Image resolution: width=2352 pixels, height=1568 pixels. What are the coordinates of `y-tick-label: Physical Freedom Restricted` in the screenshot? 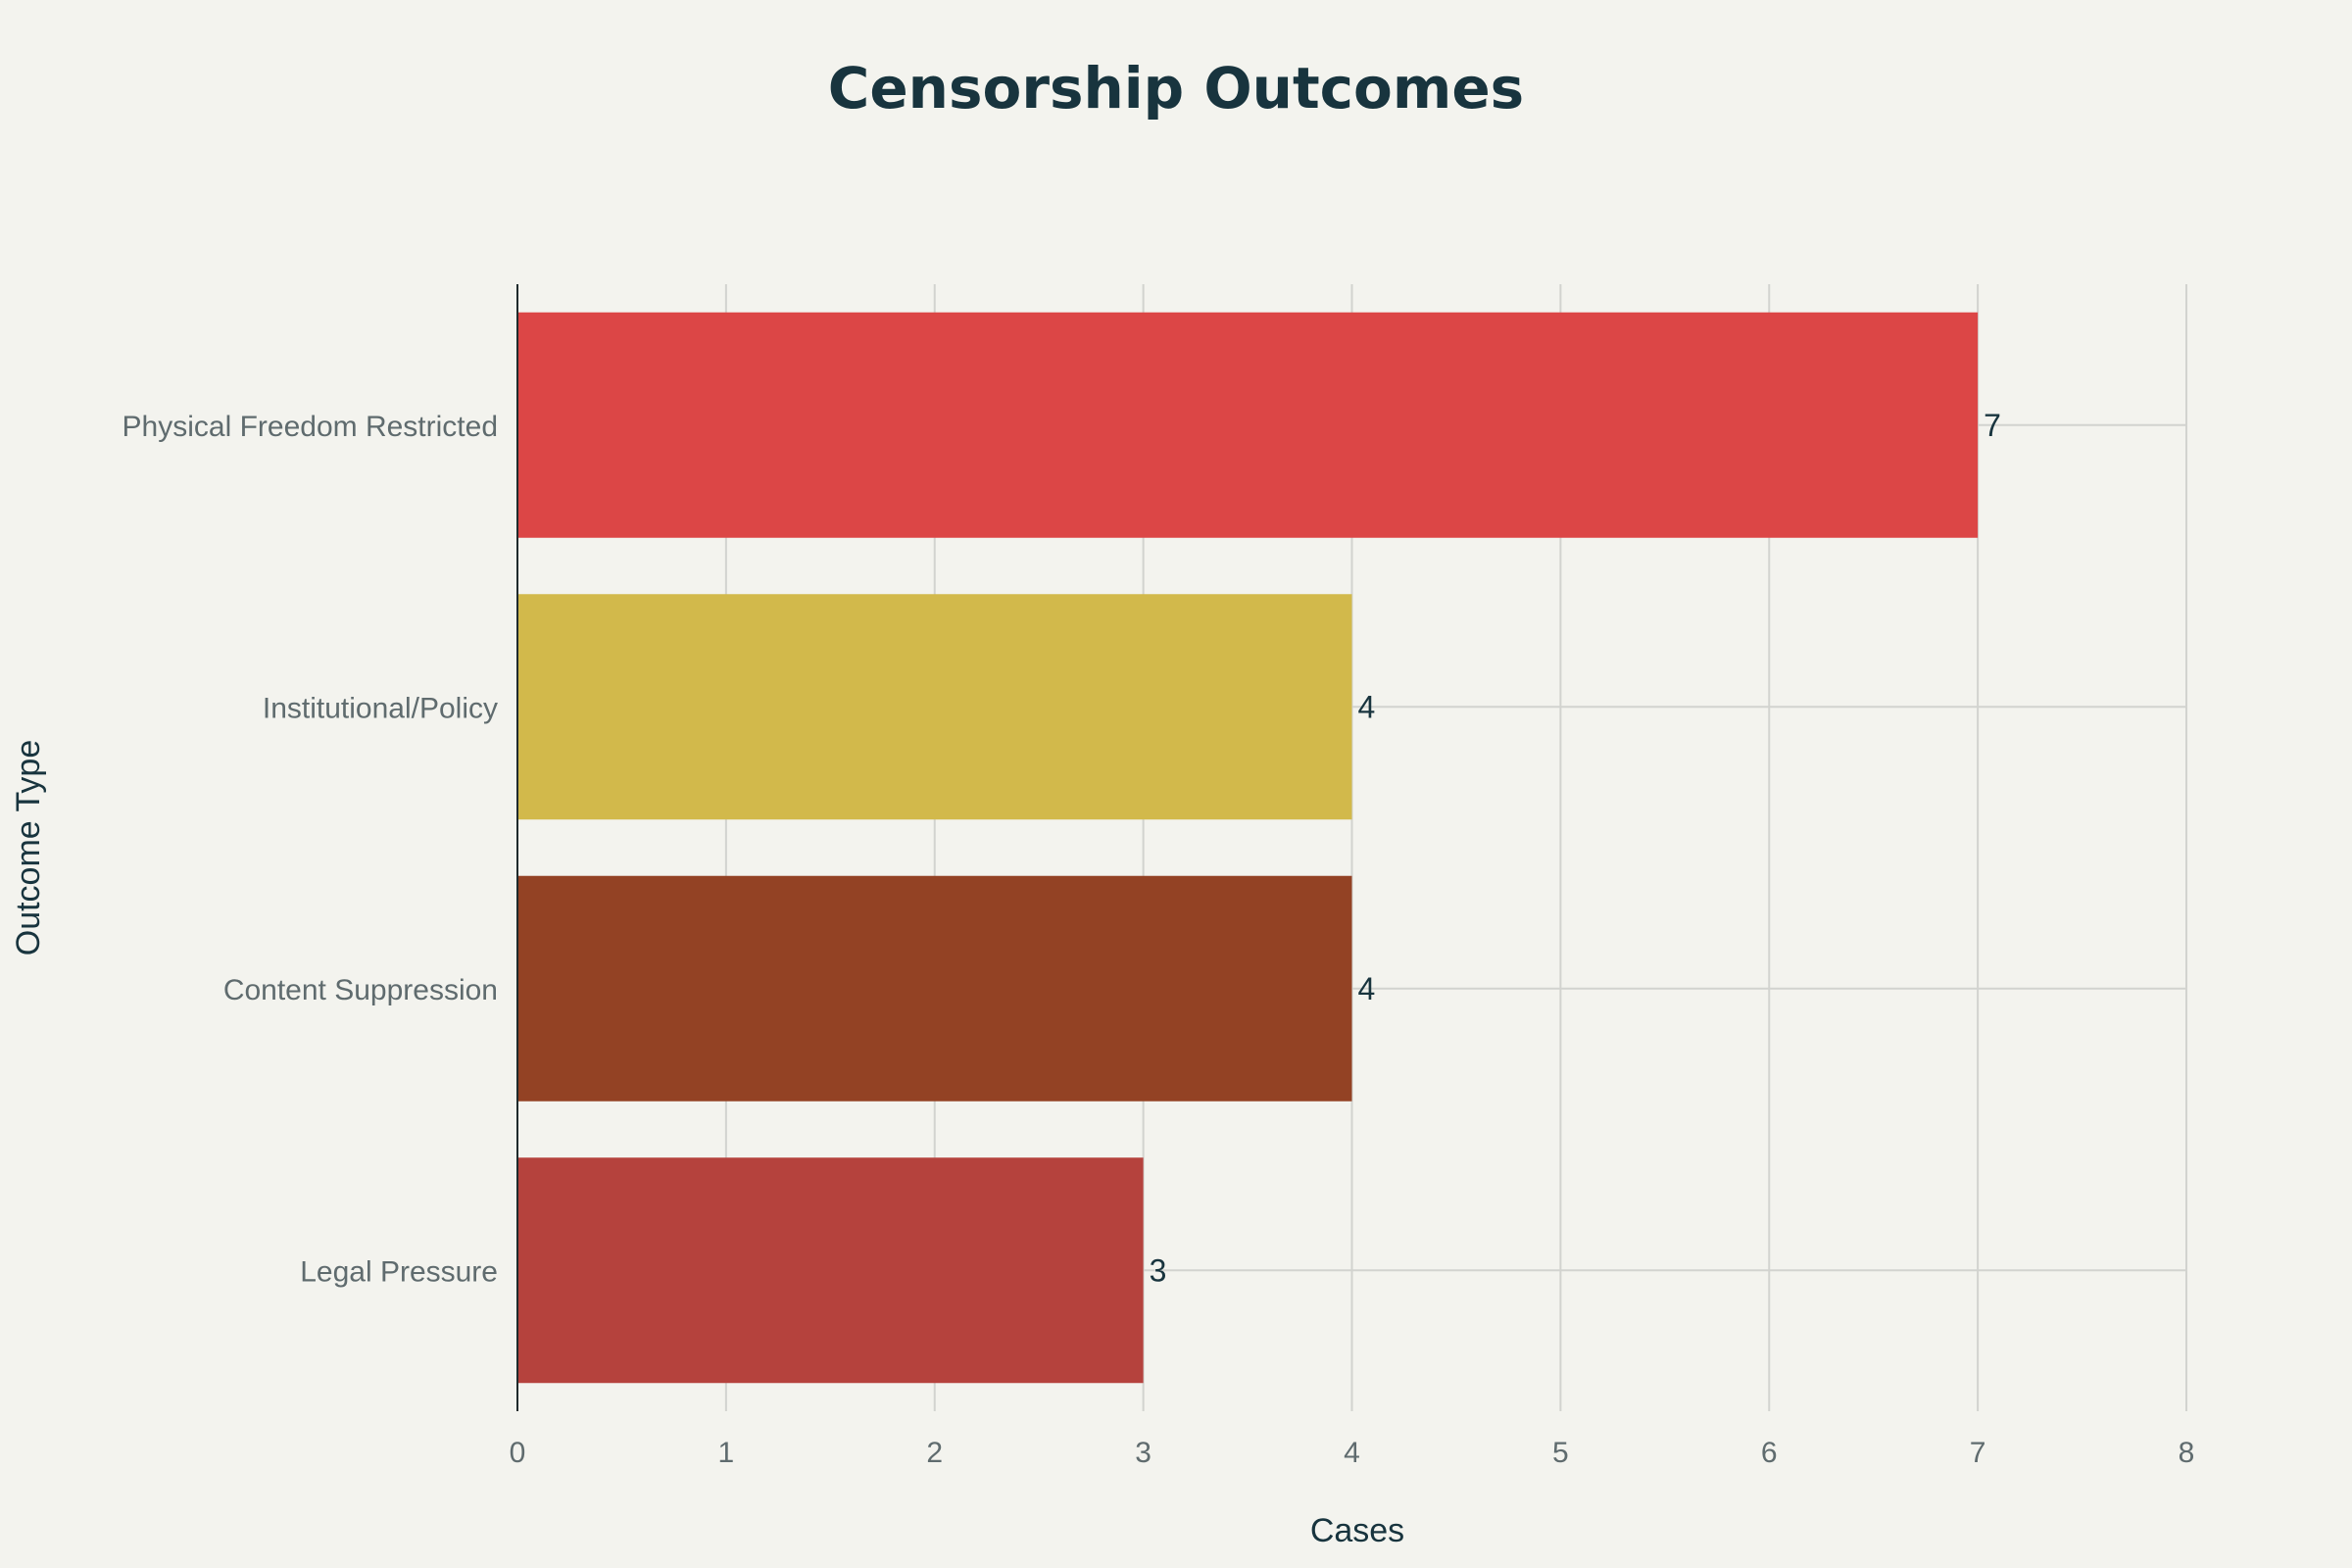 It's located at (310, 427).